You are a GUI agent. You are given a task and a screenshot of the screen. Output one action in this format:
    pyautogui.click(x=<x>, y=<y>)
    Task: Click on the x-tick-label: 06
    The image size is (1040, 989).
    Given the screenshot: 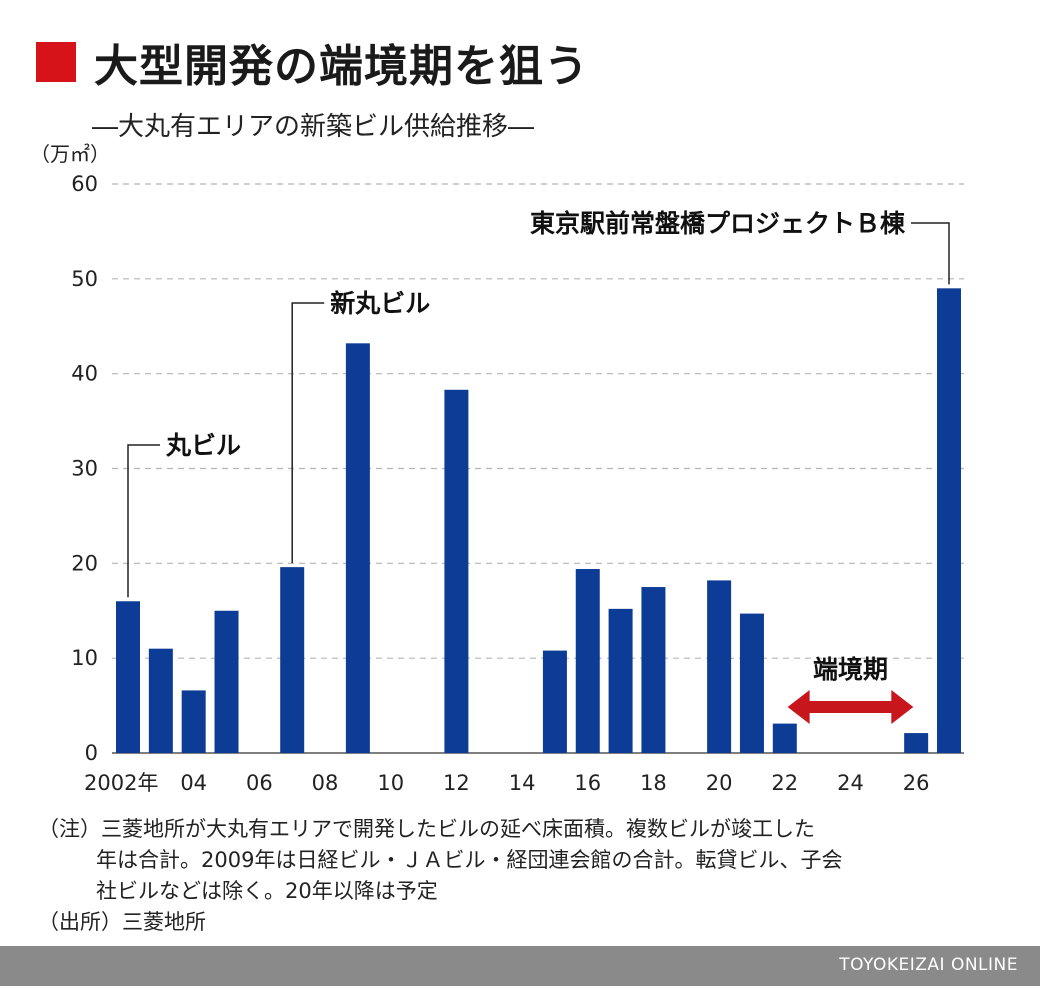 What is the action you would take?
    pyautogui.click(x=259, y=783)
    